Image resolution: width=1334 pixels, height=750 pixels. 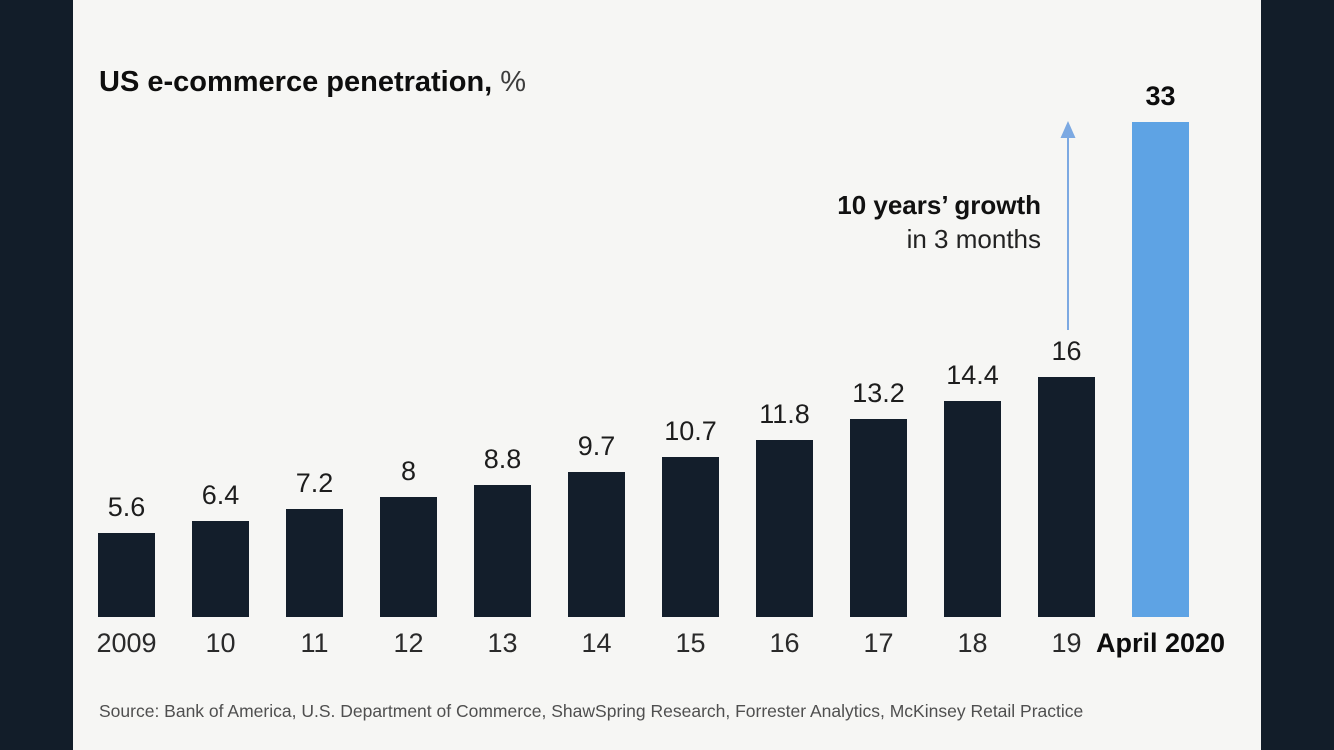 I want to click on bar-value-label: 9.7, so click(x=596, y=445).